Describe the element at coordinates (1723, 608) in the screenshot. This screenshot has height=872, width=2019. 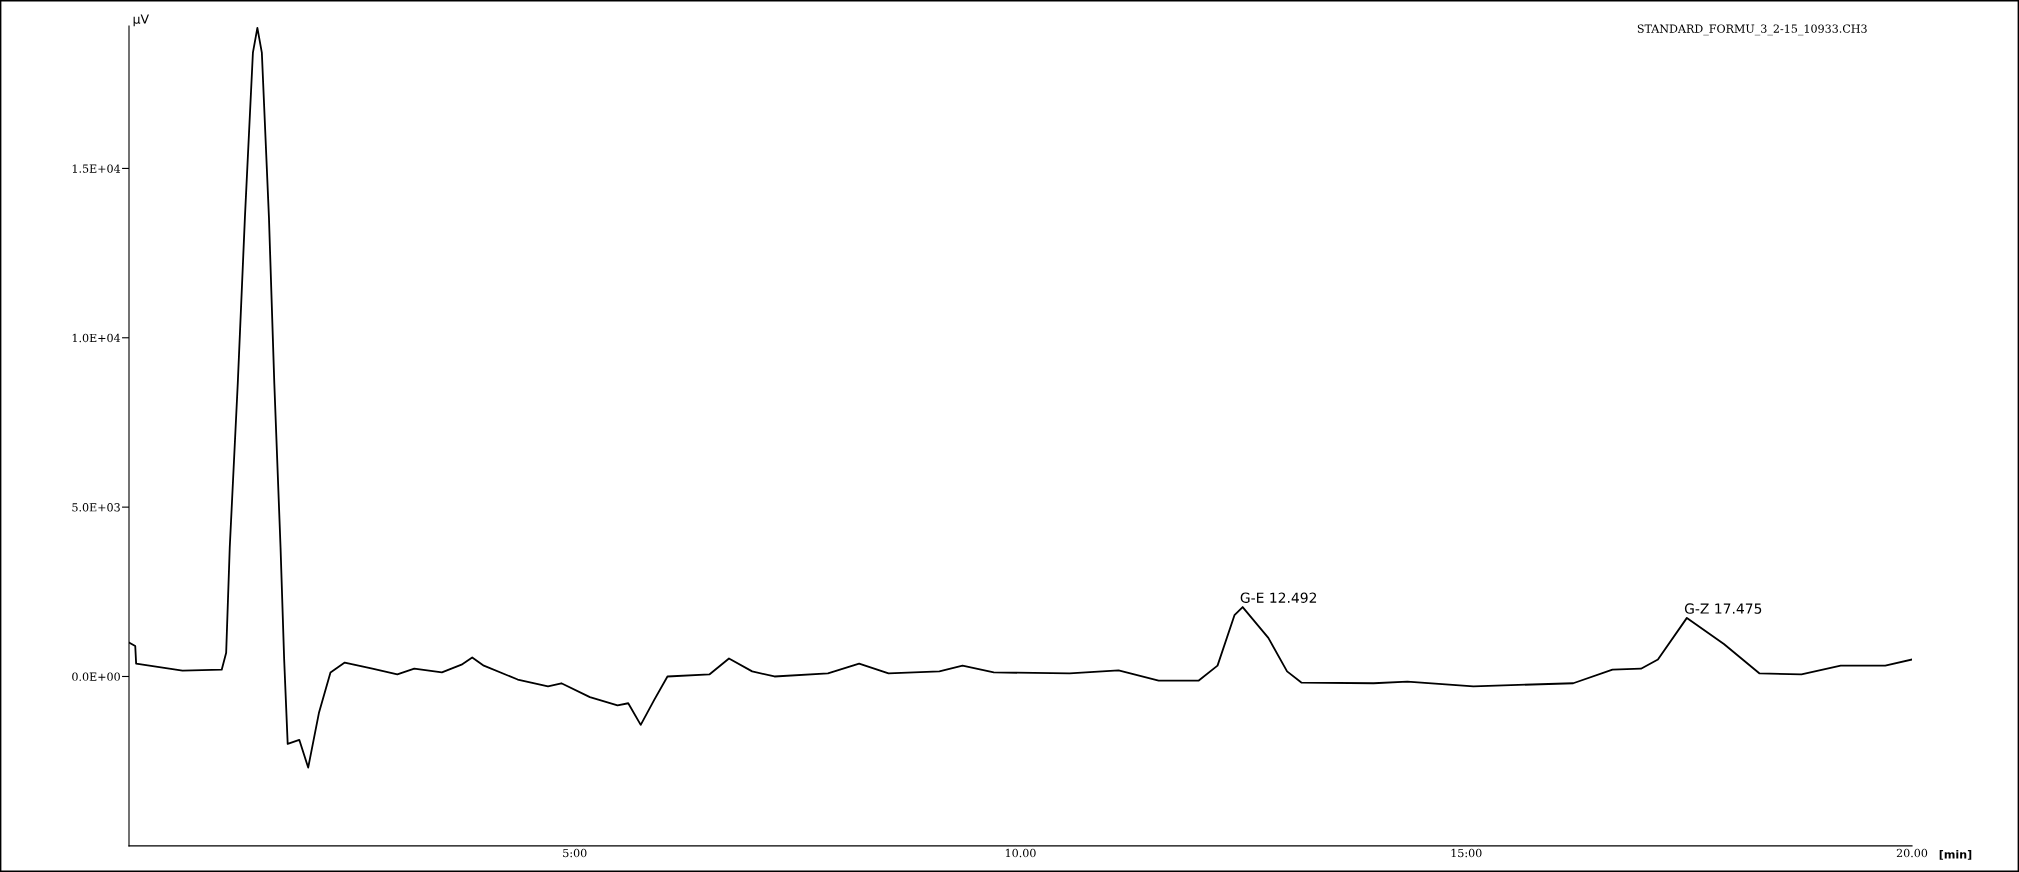
I see `annotation: G-Z 17.475` at that location.